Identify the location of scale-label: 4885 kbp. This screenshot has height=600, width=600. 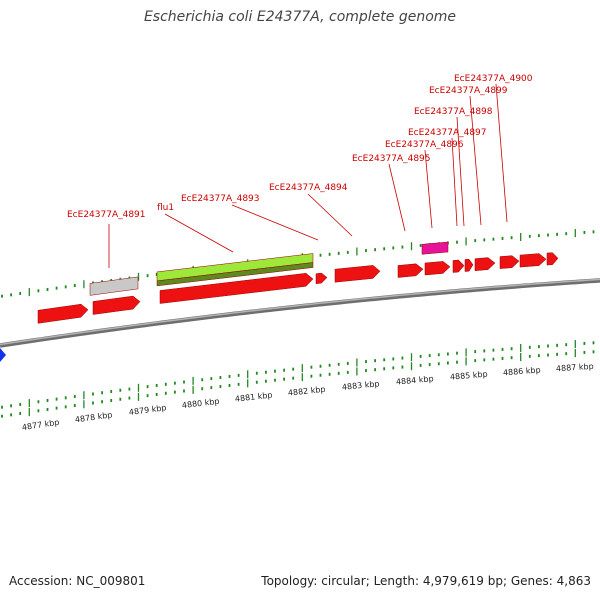
(469, 376).